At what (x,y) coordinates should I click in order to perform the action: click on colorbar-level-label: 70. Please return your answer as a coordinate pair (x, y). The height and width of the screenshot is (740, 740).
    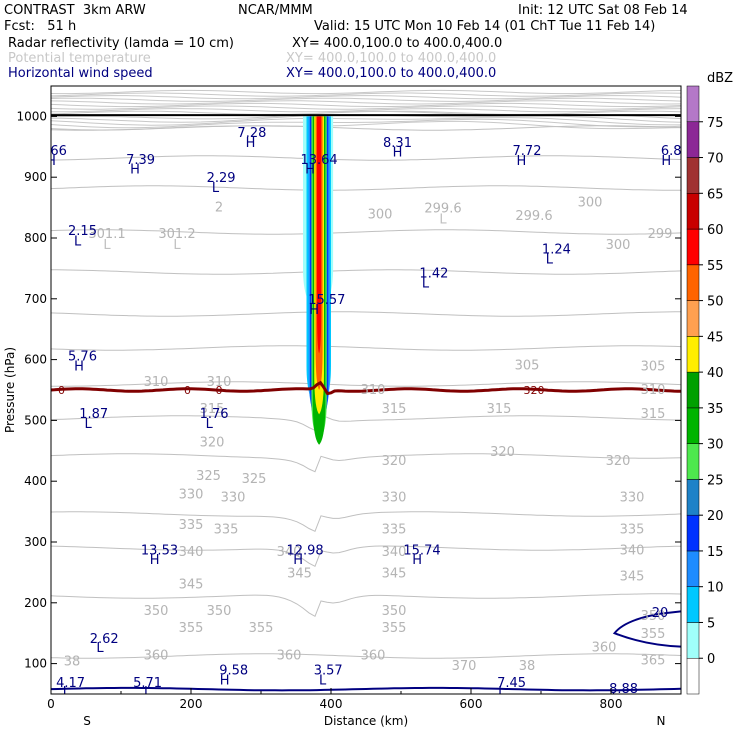
    Looking at the image, I should click on (715, 159).